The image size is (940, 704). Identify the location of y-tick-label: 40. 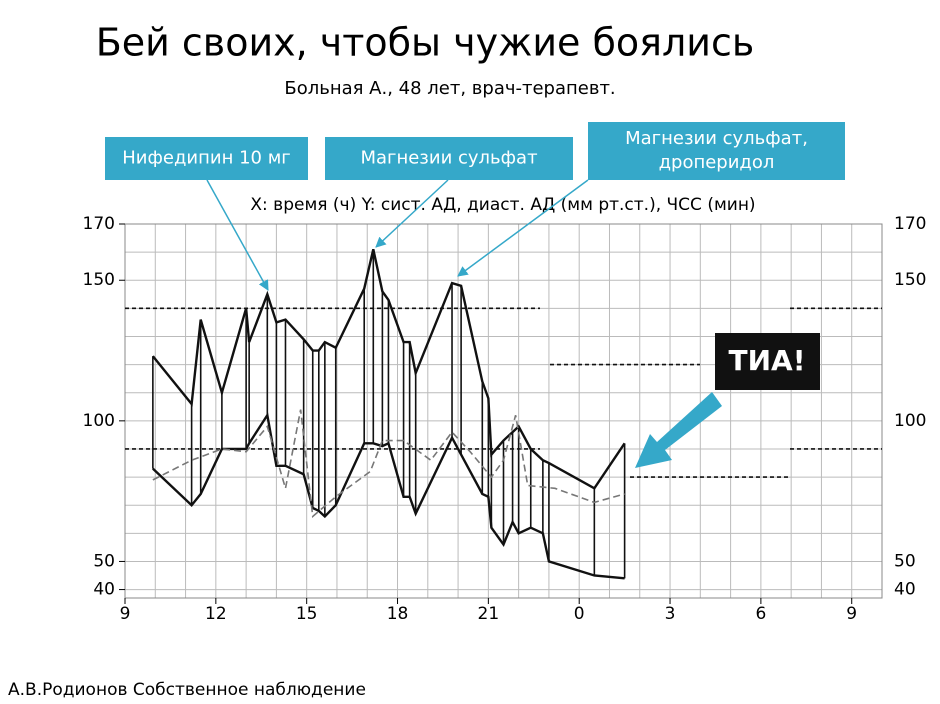
(104, 590).